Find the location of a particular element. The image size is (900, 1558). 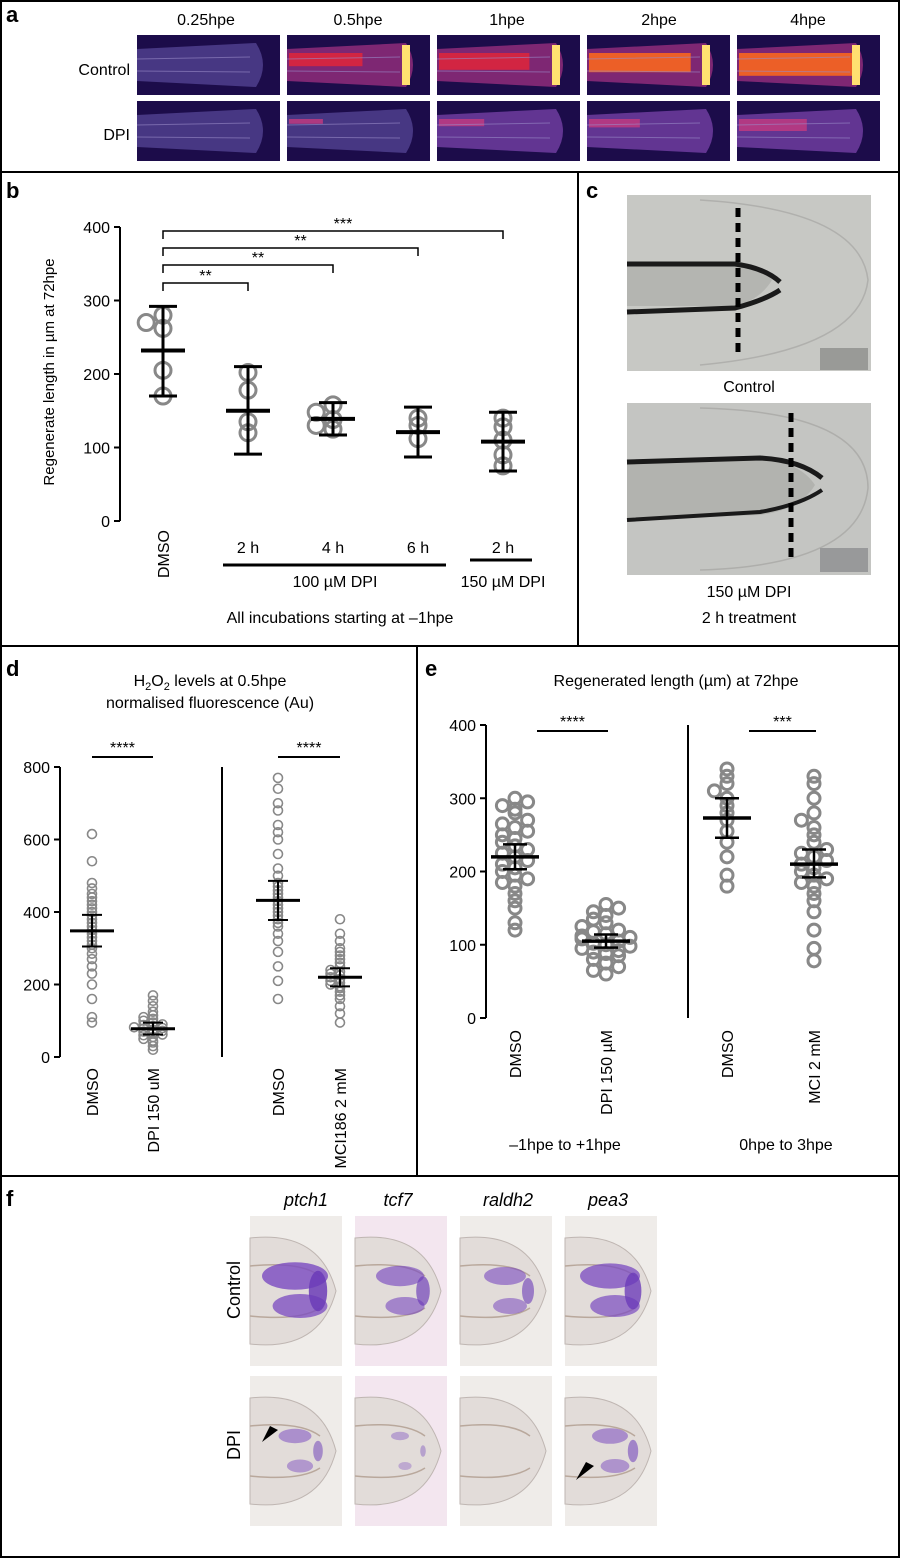

b-ylabel: Regenerate length in µm at 72hpe is located at coordinates (49, 371).